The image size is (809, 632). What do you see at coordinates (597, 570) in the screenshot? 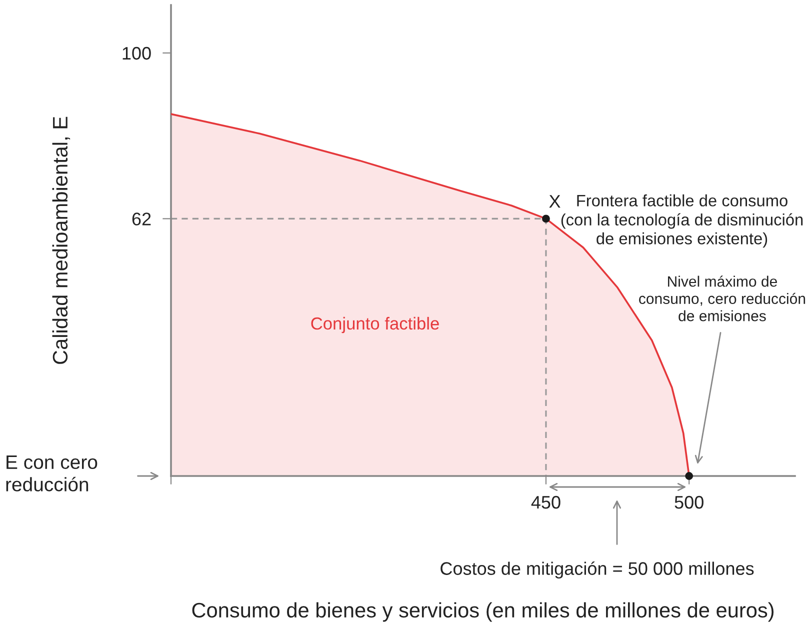
I see `text: Costos de mitigación = 50 000 millones` at bounding box center [597, 570].